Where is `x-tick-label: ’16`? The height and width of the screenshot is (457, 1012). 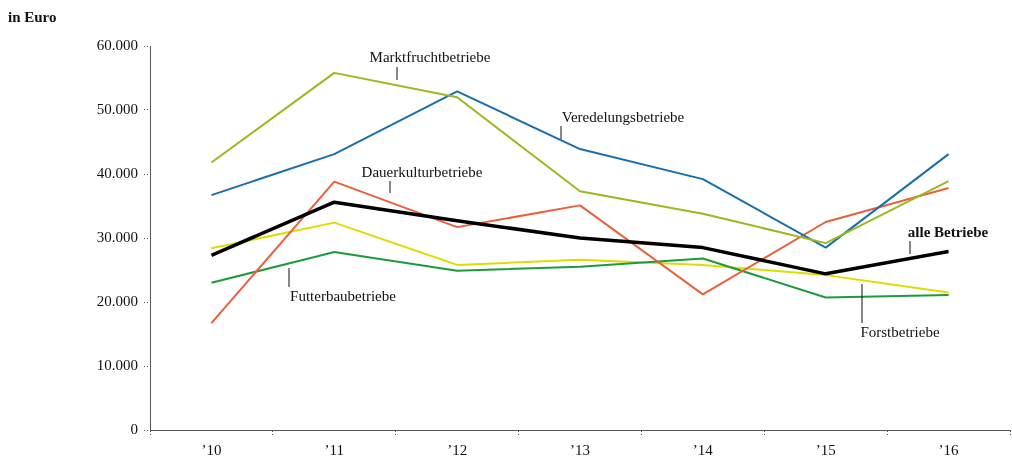 x-tick-label: ’16 is located at coordinates (949, 449).